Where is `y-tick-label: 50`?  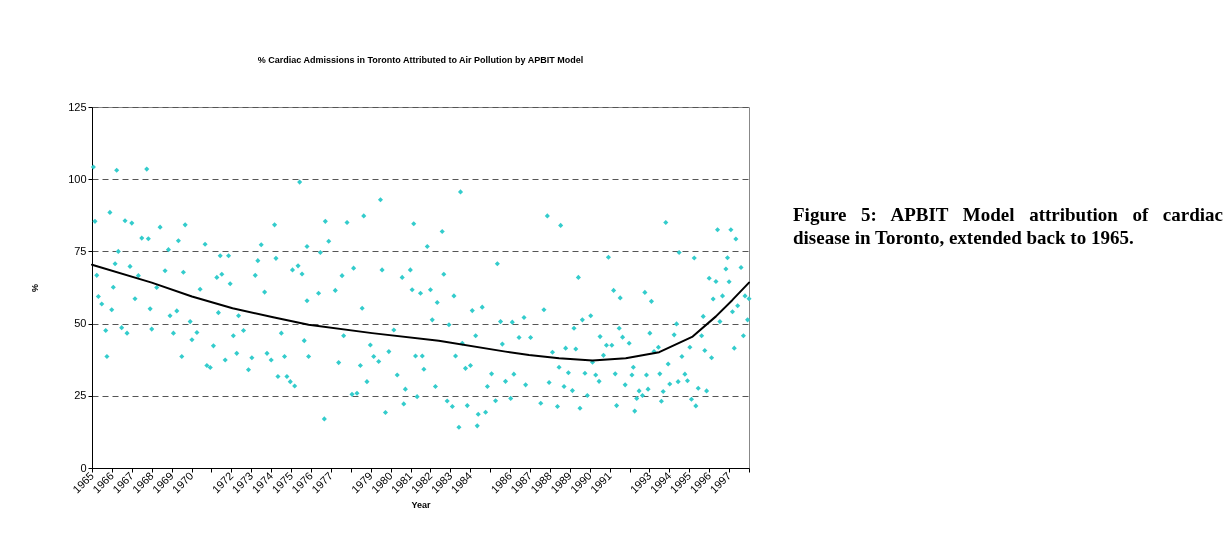 y-tick-label: 50 is located at coordinates (80, 323).